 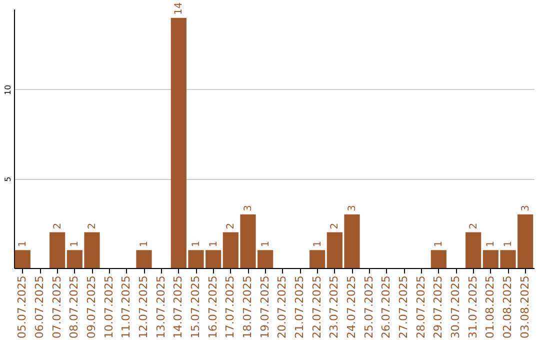 I want to click on x-tick-label: 27.07.2025, so click(x=403, y=307).